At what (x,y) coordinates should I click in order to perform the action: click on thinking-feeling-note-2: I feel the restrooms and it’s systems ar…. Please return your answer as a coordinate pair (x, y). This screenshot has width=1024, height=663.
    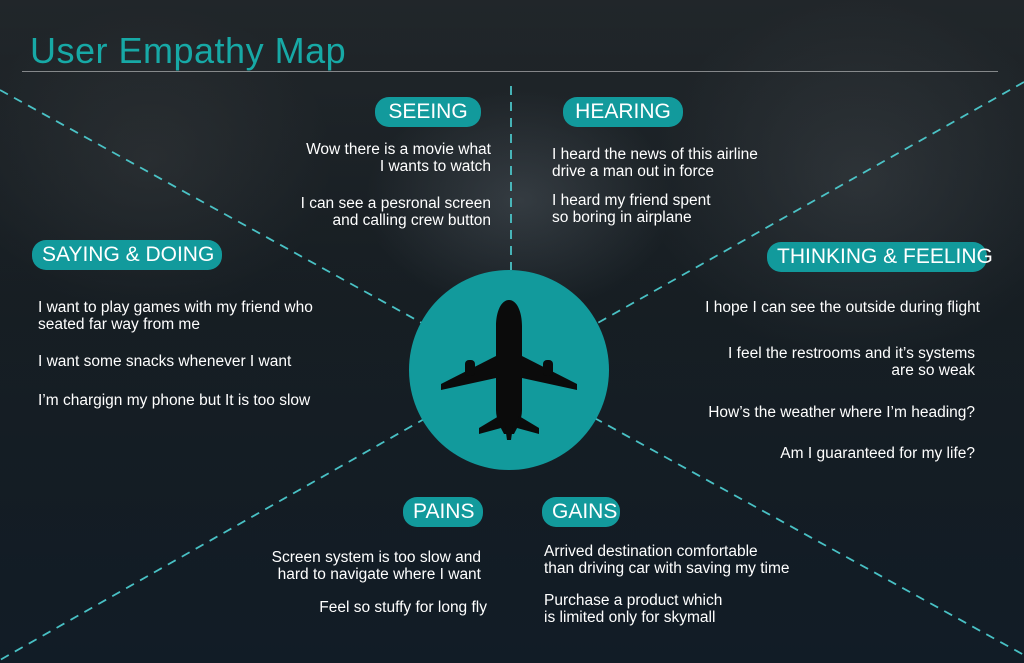
    Looking at the image, I should click on (851, 362).